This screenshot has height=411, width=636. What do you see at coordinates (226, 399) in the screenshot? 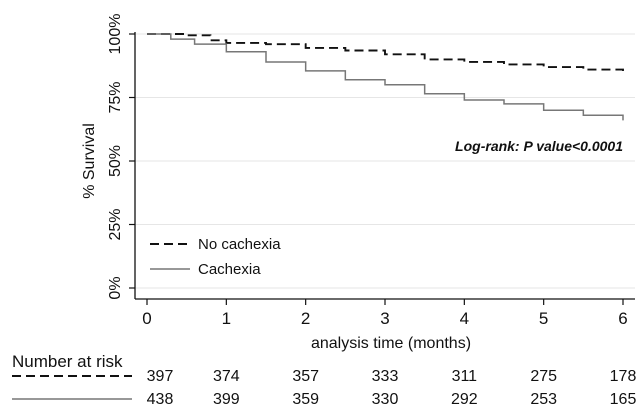
I see `risk-value-1-1: 399` at bounding box center [226, 399].